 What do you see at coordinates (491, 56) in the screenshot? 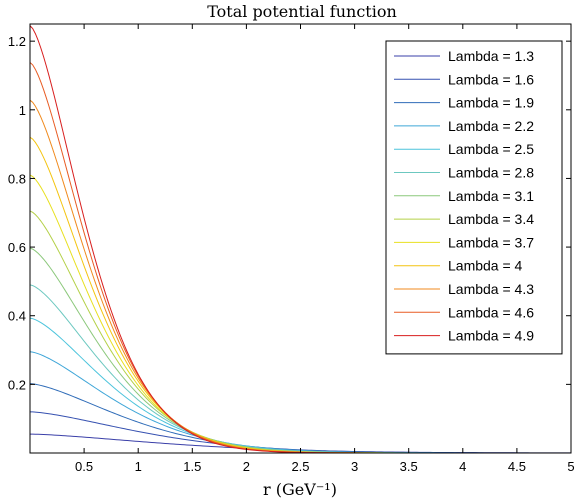
I see `legend-label: Lambda = 1.3` at bounding box center [491, 56].